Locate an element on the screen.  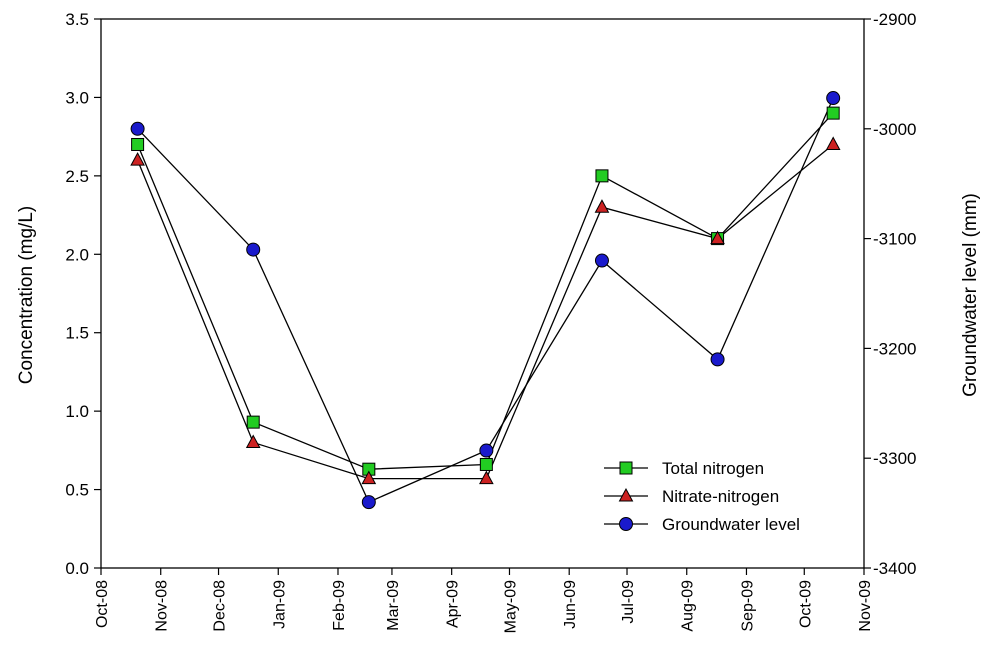
y2-tick-label: -3300 is located at coordinates (894, 458).